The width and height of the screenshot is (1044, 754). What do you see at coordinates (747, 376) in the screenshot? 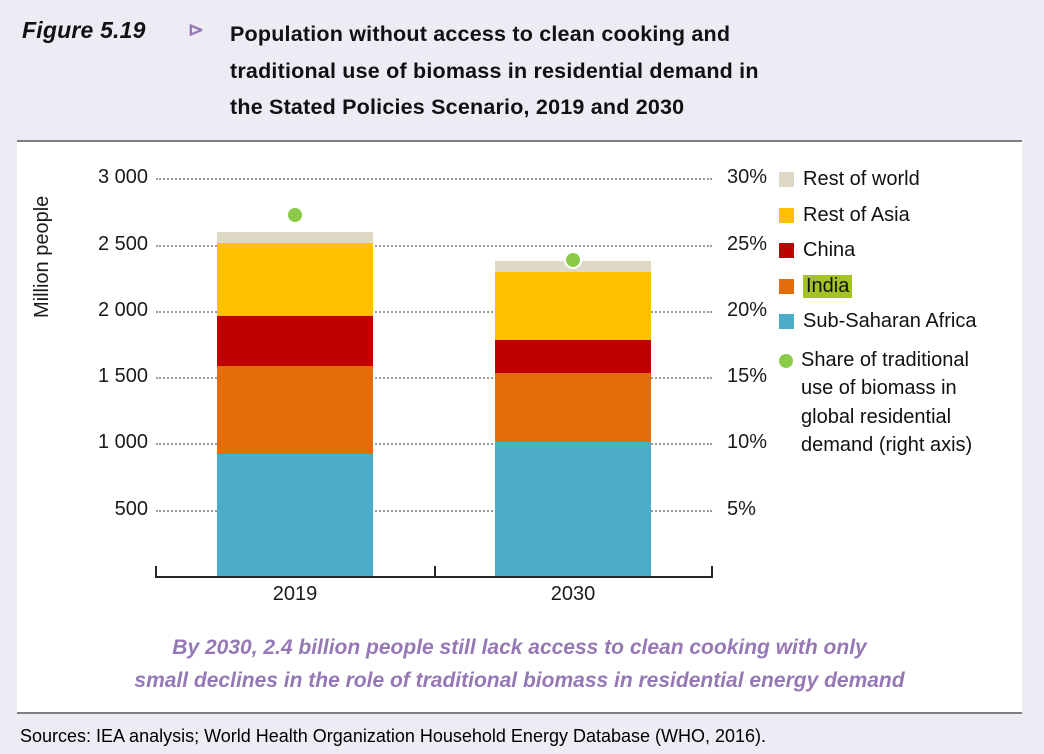
I see `right-tick-15: 15%` at bounding box center [747, 376].